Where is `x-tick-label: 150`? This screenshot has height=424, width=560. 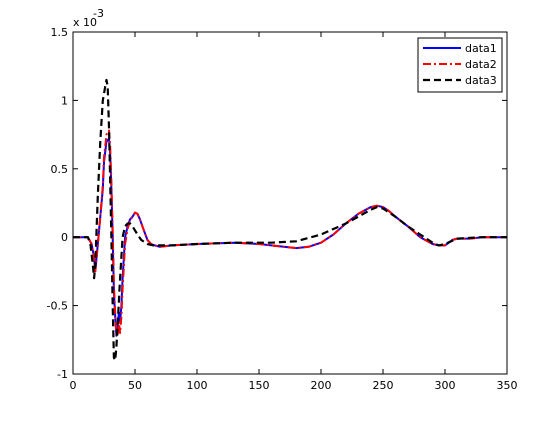
x-tick-label: 150 is located at coordinates (259, 385).